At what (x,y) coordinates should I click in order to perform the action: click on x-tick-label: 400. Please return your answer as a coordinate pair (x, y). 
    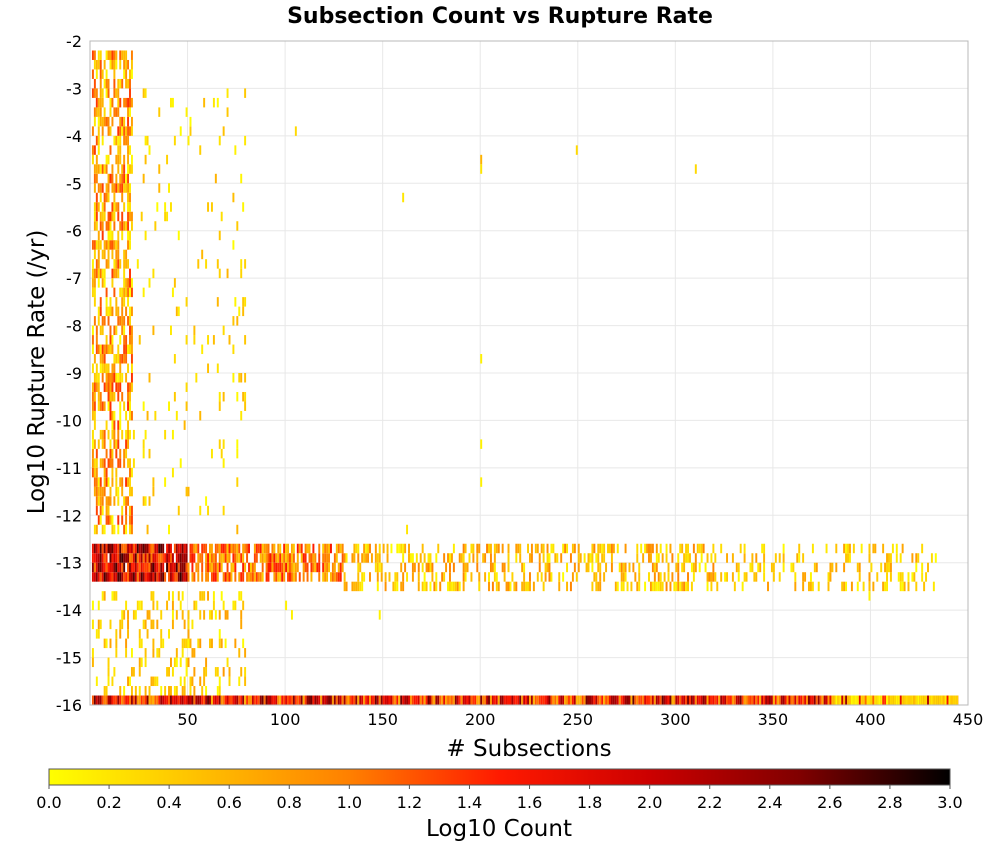
    Looking at the image, I should click on (870, 719).